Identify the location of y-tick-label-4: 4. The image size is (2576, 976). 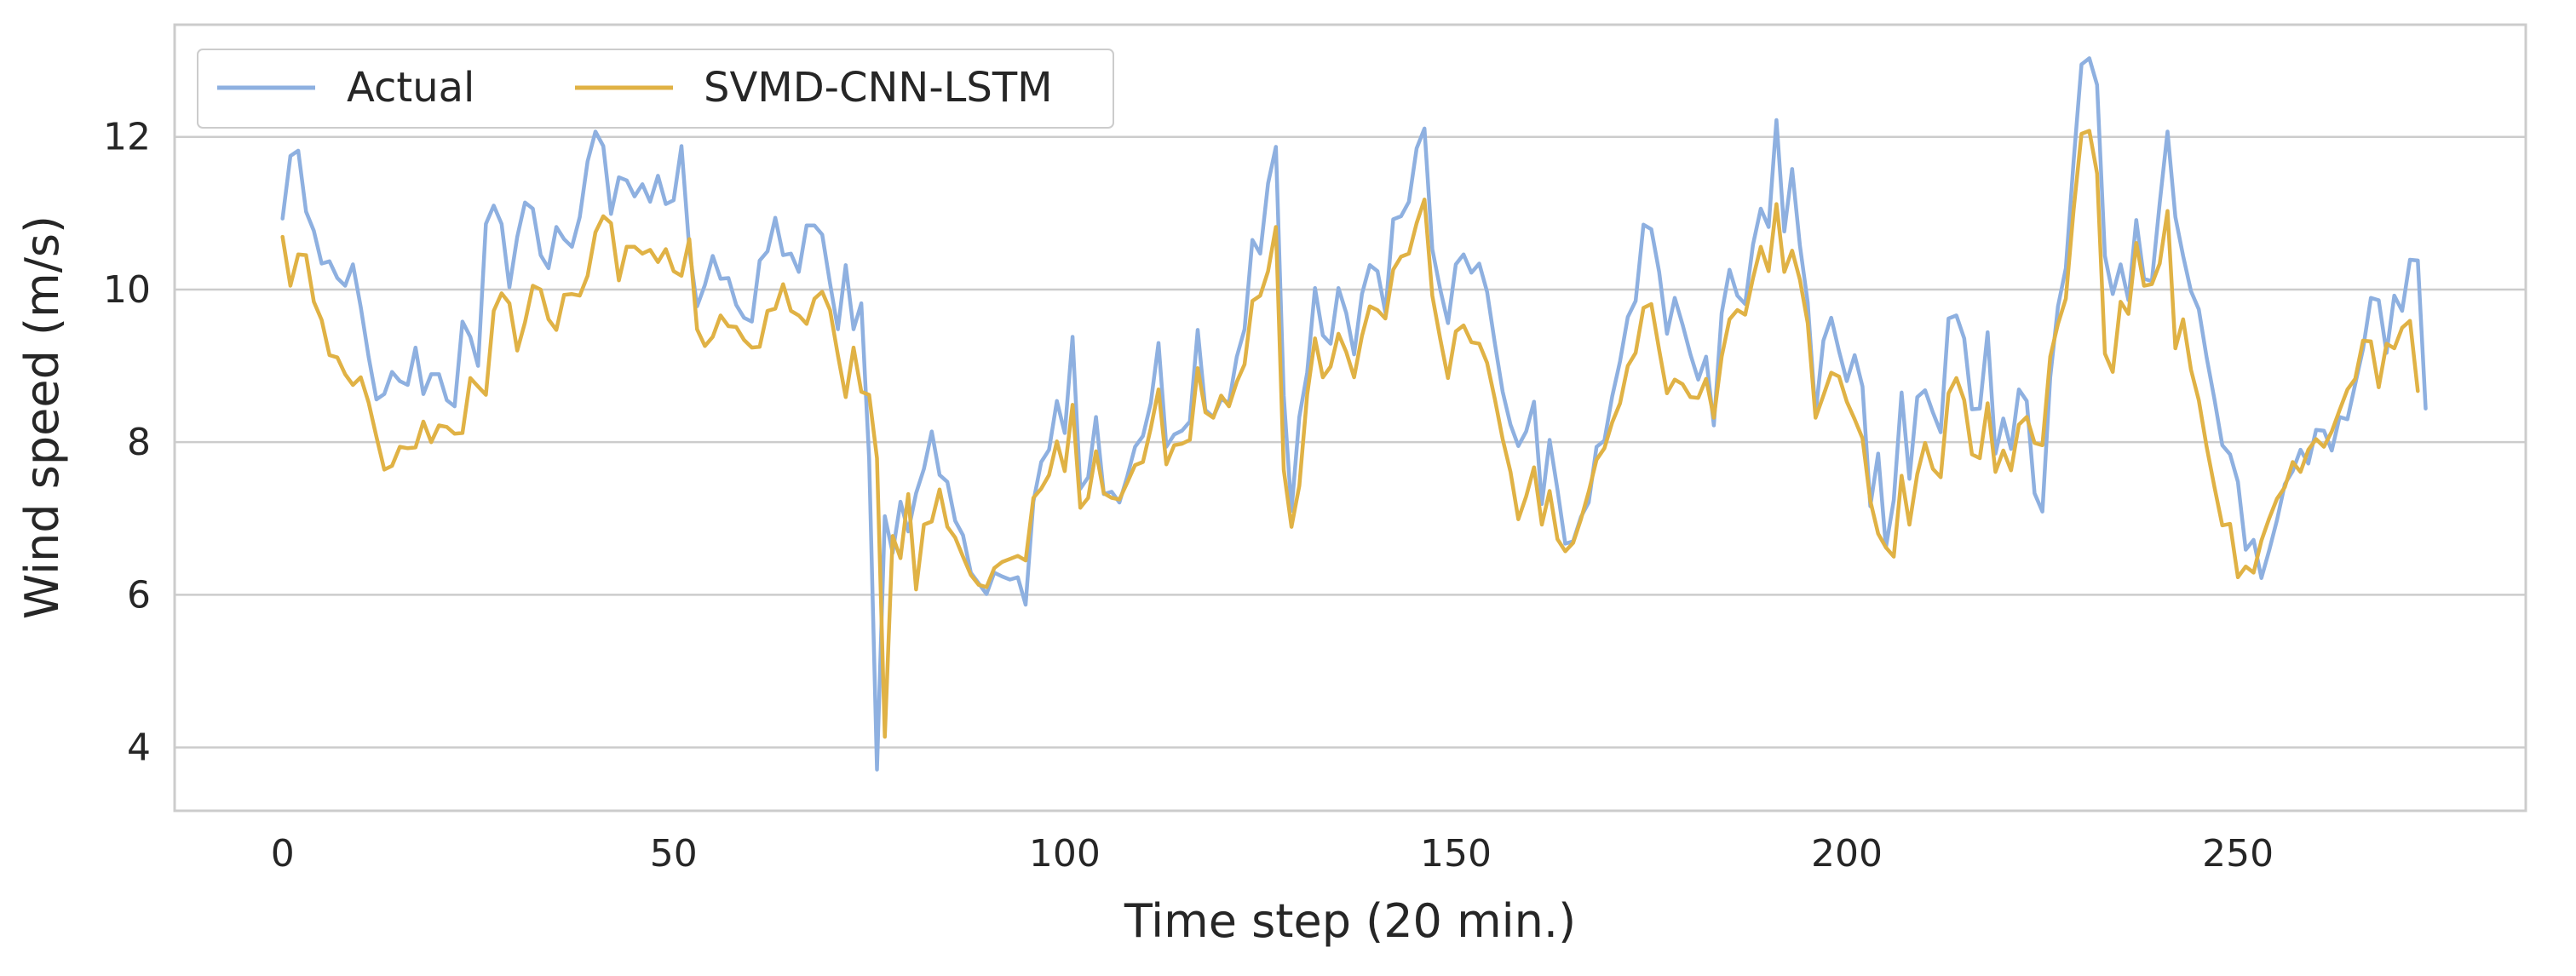
(139, 748).